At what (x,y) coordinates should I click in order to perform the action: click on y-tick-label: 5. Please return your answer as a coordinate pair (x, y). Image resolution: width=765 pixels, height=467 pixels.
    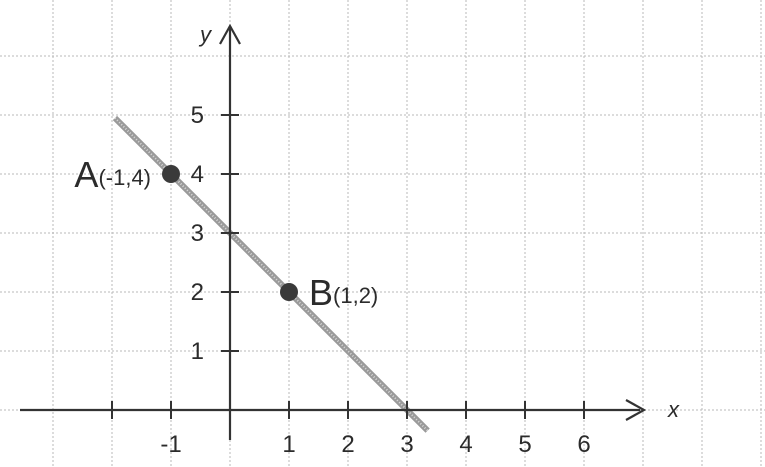
    Looking at the image, I should click on (197, 115).